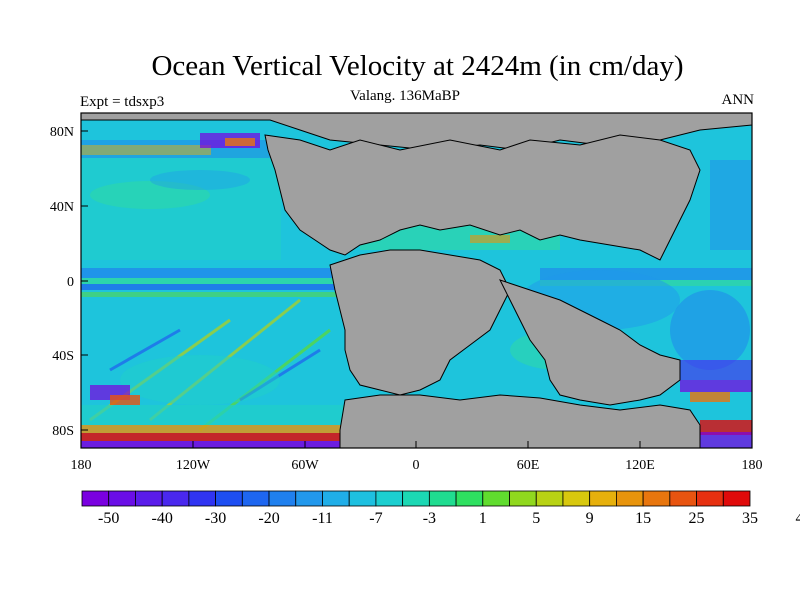  What do you see at coordinates (590, 518) in the screenshot?
I see `colorbar-label: 9` at bounding box center [590, 518].